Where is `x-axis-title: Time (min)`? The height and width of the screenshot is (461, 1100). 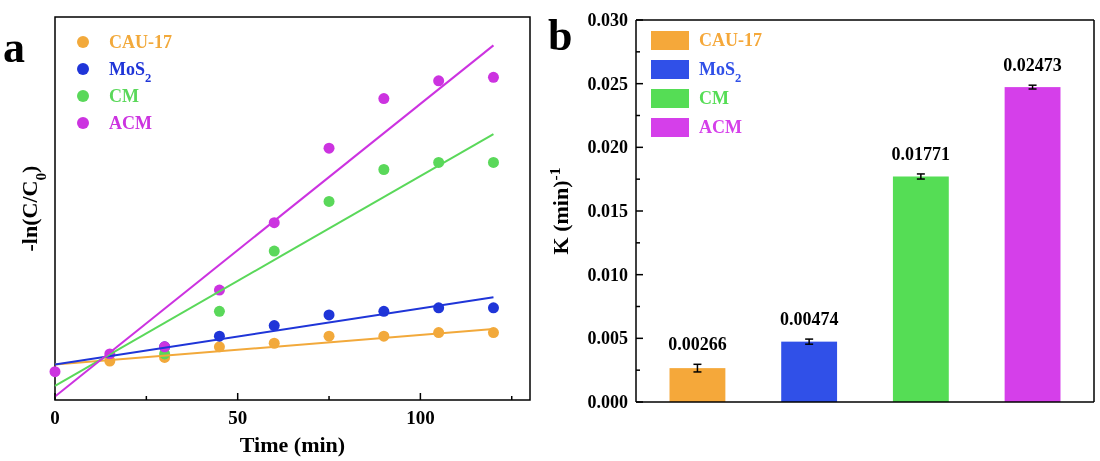 x-axis-title: Time (min) is located at coordinates (292, 444).